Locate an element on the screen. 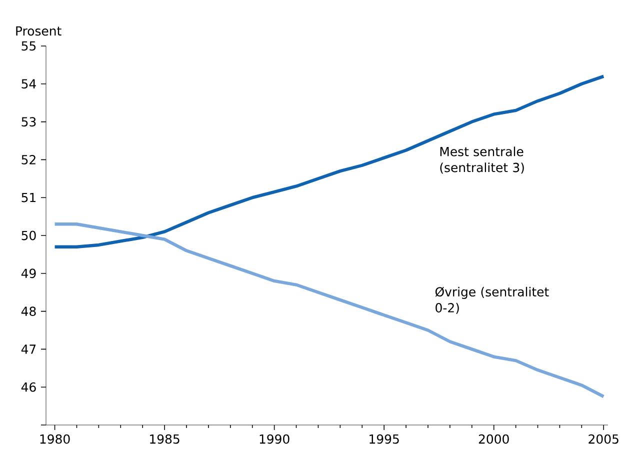  x-tick-label: 2000 is located at coordinates (493, 439).